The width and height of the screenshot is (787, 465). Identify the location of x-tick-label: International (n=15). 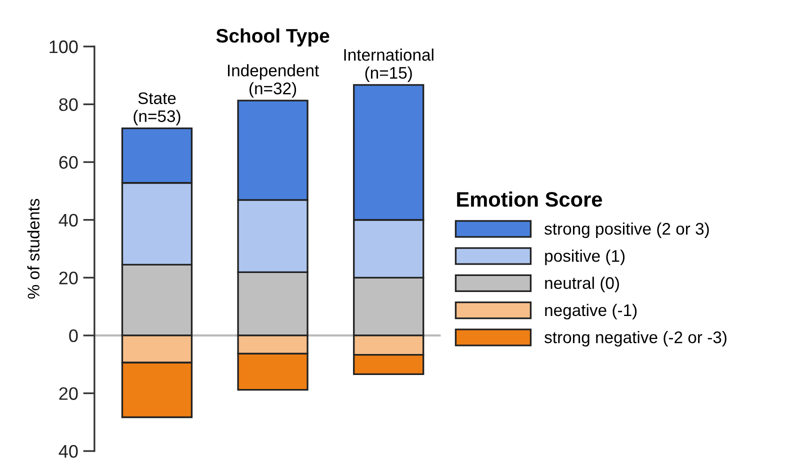
(389, 65).